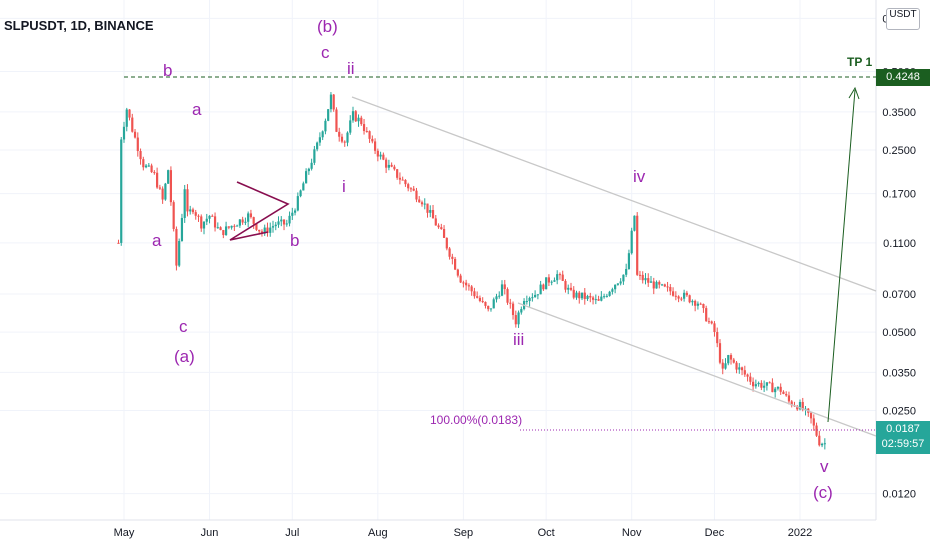 The height and width of the screenshot is (550, 932). Describe the element at coordinates (464, 533) in the screenshot. I see `time-tick-label: Sep` at that location.